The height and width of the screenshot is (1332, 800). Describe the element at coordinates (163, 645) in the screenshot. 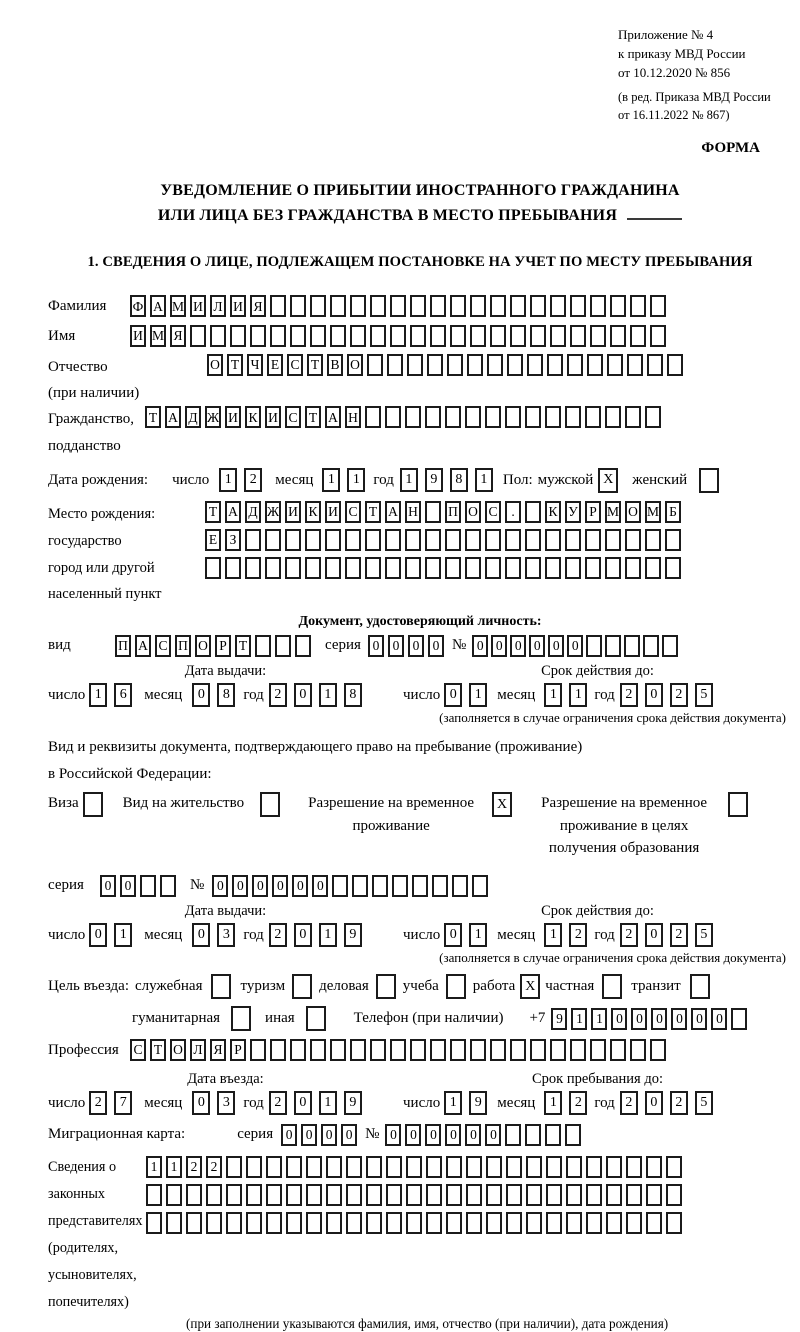

I see `char-cell: С` at that location.